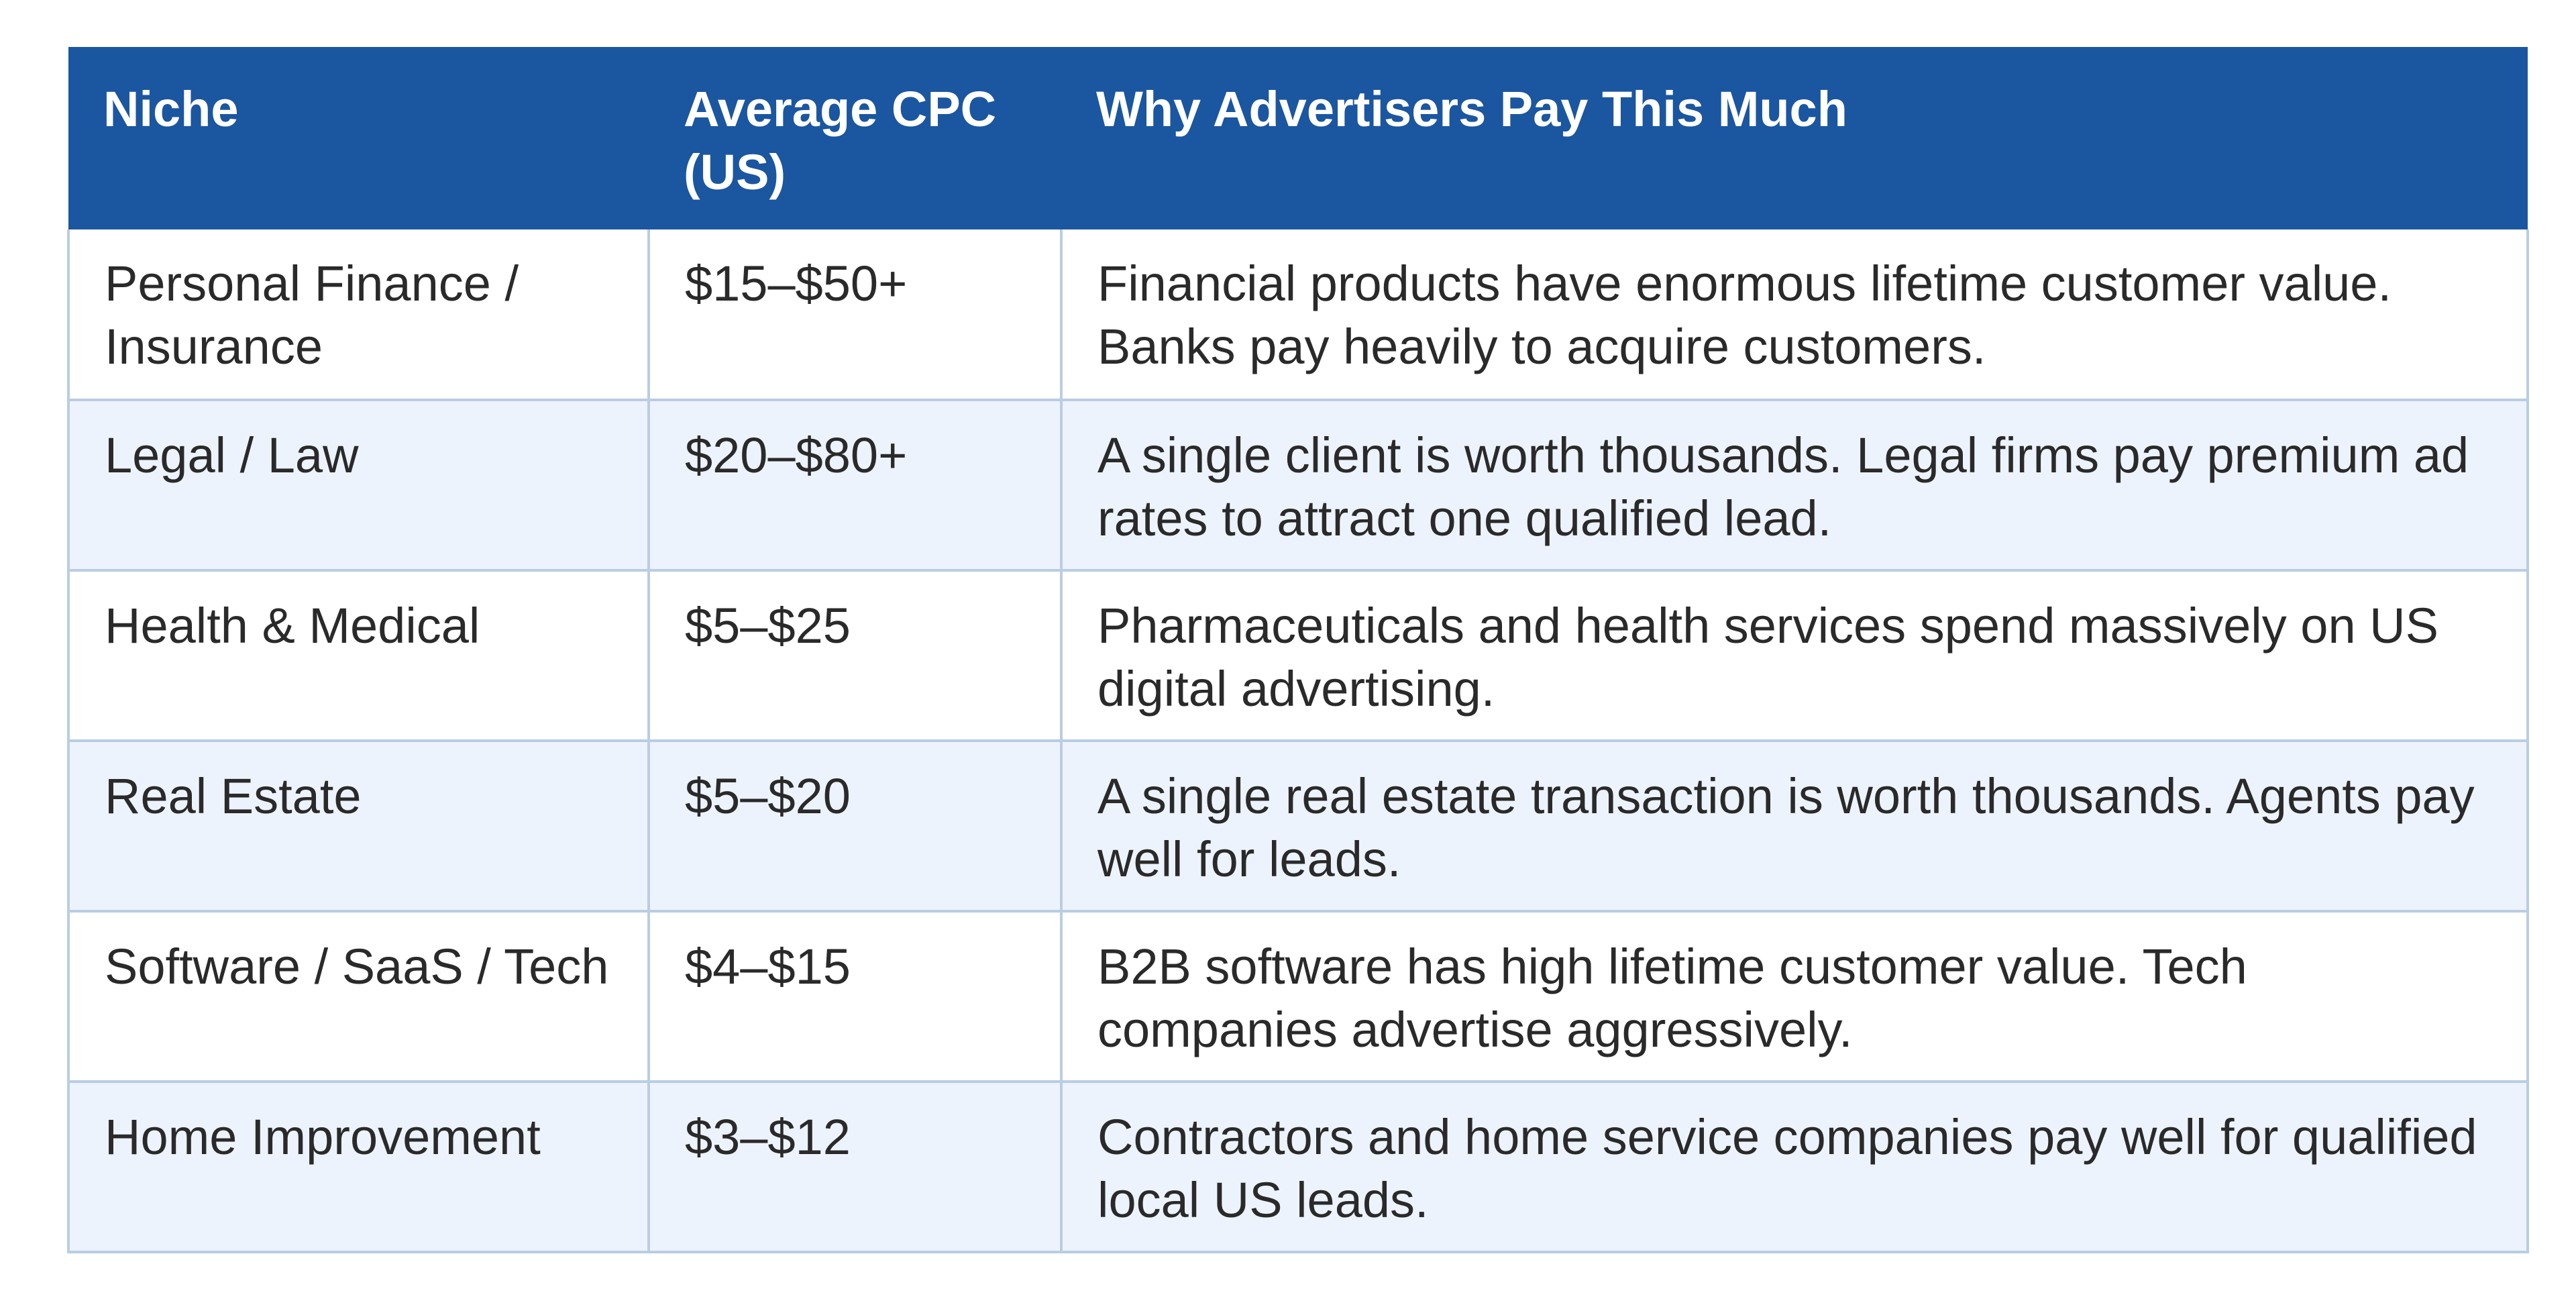 The width and height of the screenshot is (2576, 1299). Describe the element at coordinates (855, 827) in the screenshot. I see `cell-cpc: $5–$20` at that location.